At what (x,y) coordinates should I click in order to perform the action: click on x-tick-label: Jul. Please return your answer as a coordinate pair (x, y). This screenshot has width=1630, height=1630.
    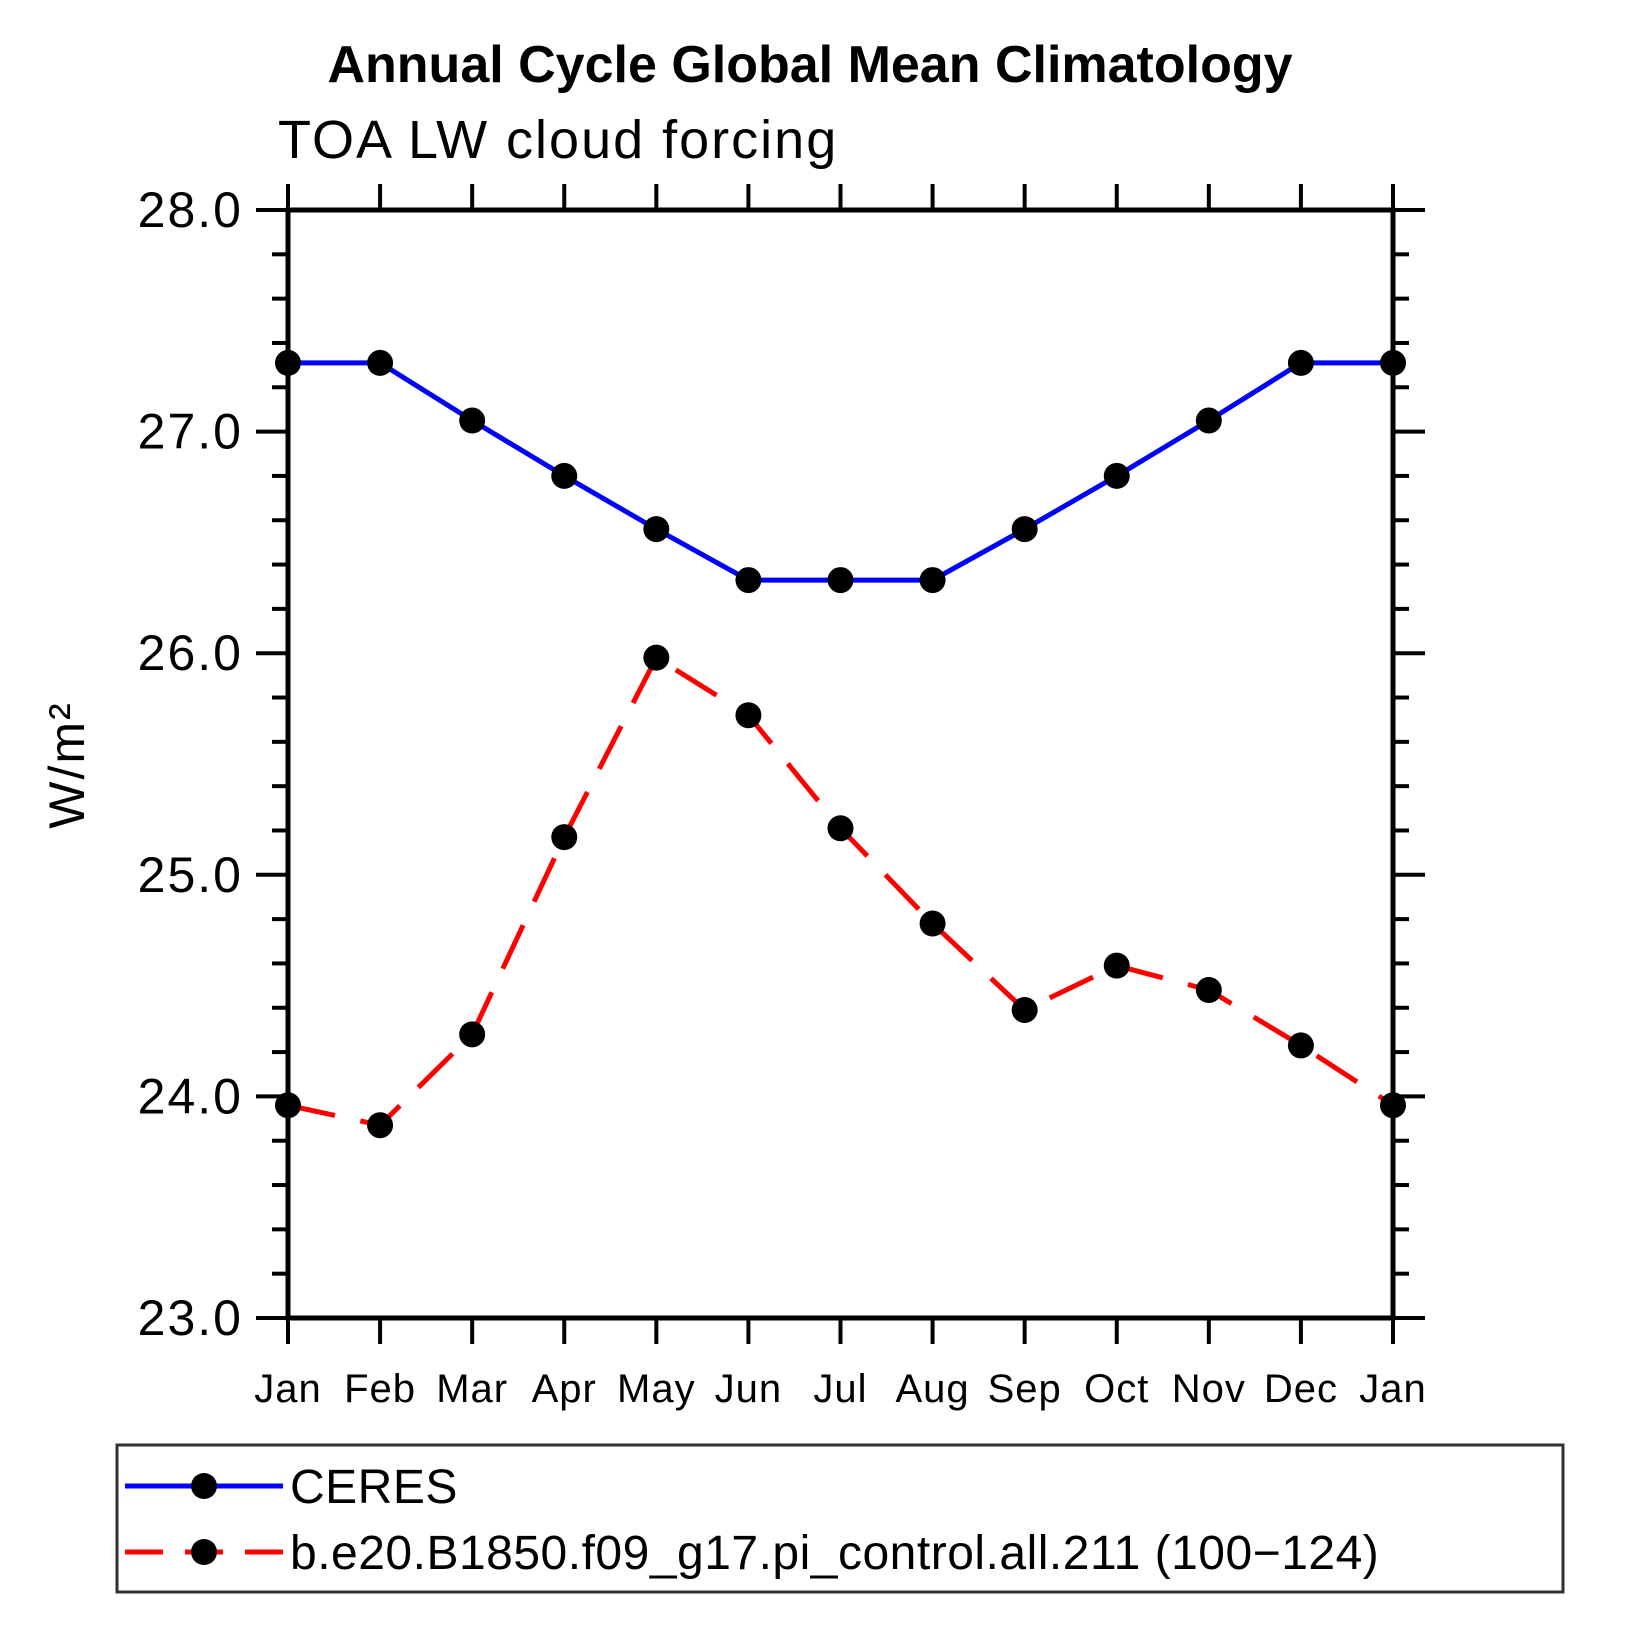
    Looking at the image, I should click on (840, 1389).